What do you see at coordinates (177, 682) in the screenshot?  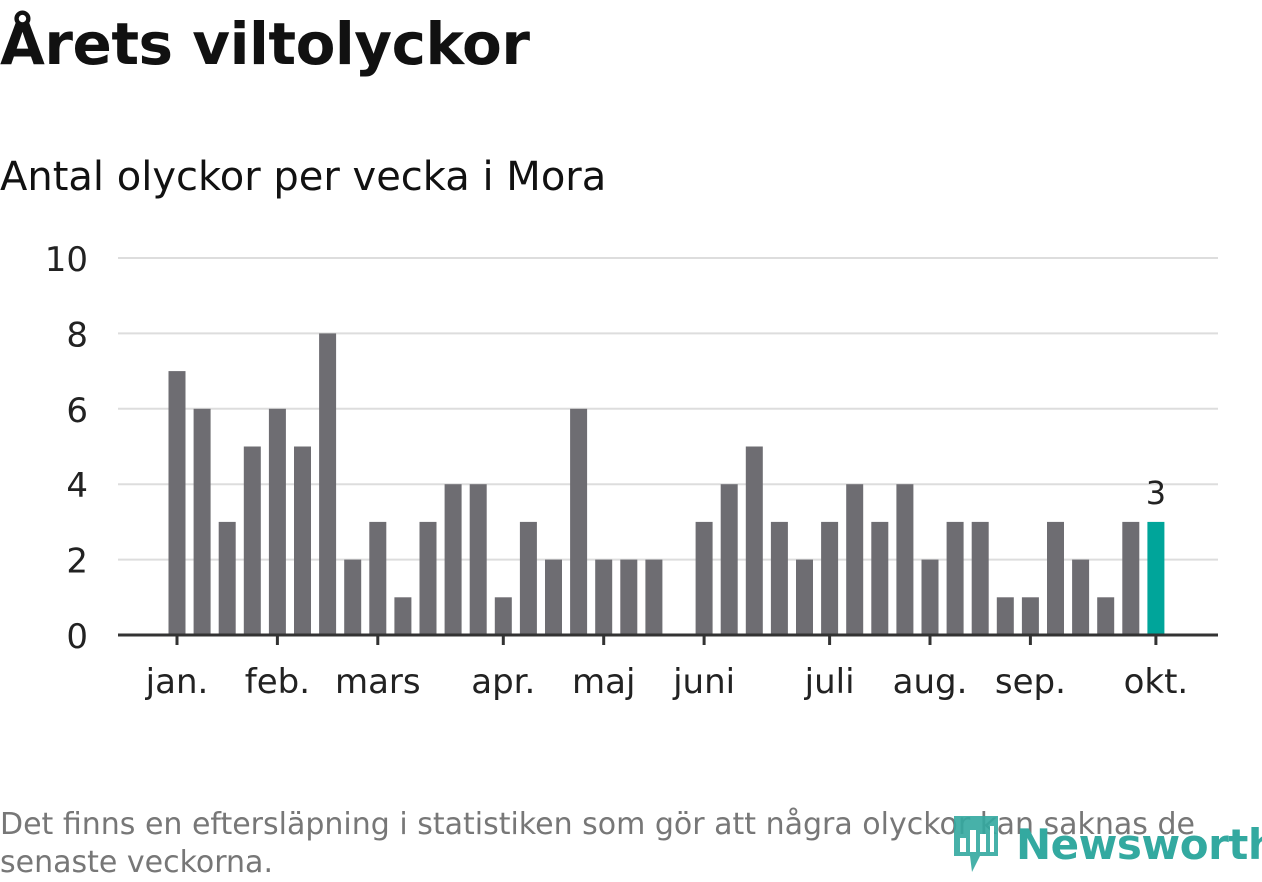 I see `x-tick-label: jan.` at bounding box center [177, 682].